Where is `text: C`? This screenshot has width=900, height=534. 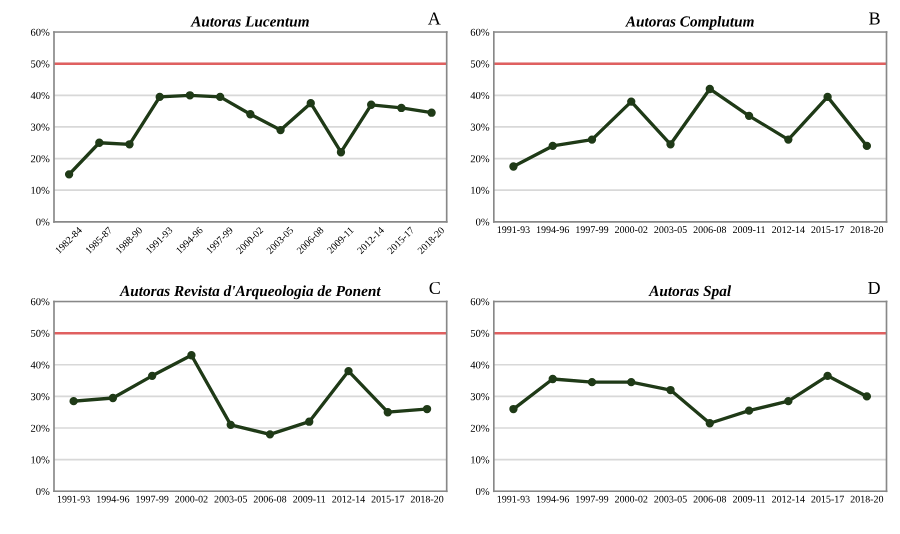 text: C is located at coordinates (434, 288).